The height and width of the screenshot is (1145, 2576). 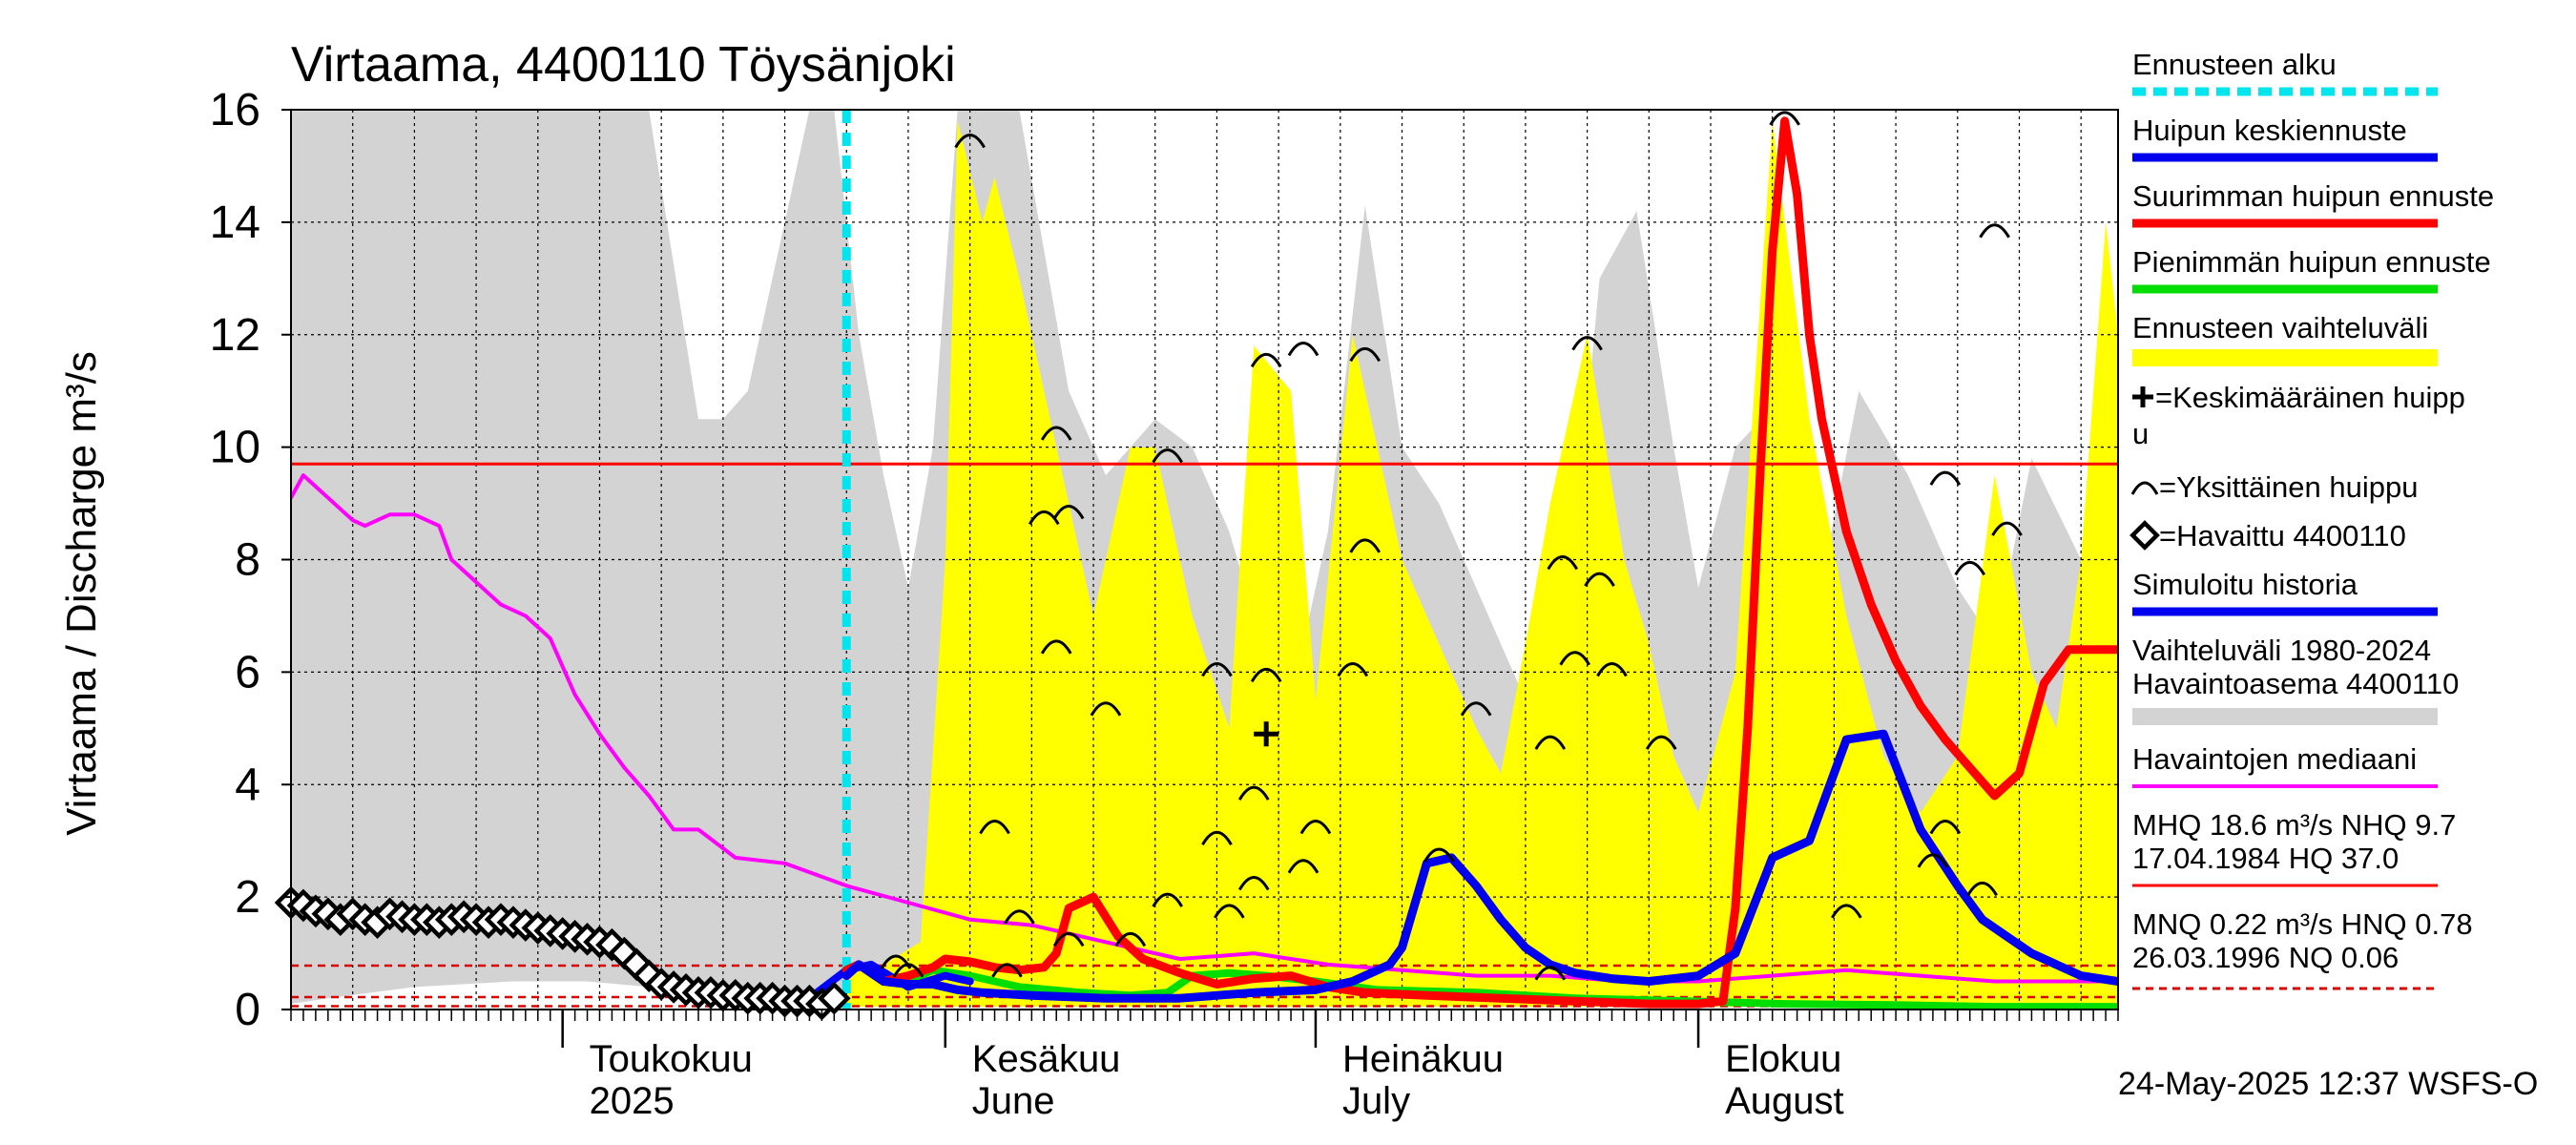 What do you see at coordinates (2265, 858) in the screenshot?
I see `legend-mhq-label-2: 17.04.1984 HQ 37.0` at bounding box center [2265, 858].